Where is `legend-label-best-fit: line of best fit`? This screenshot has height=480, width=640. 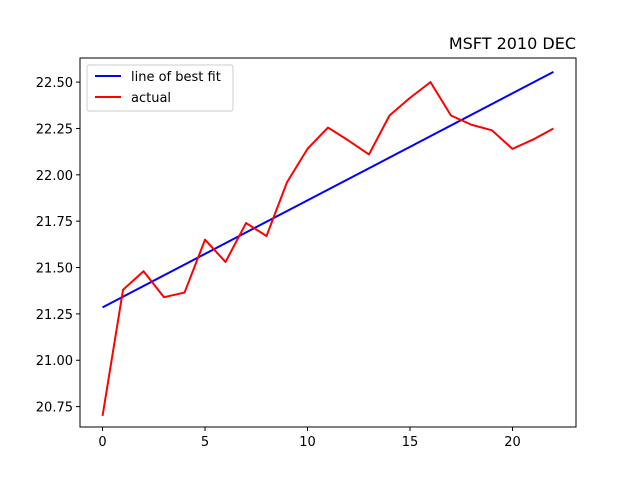
legend-label-best-fit: line of best fit is located at coordinates (176, 77).